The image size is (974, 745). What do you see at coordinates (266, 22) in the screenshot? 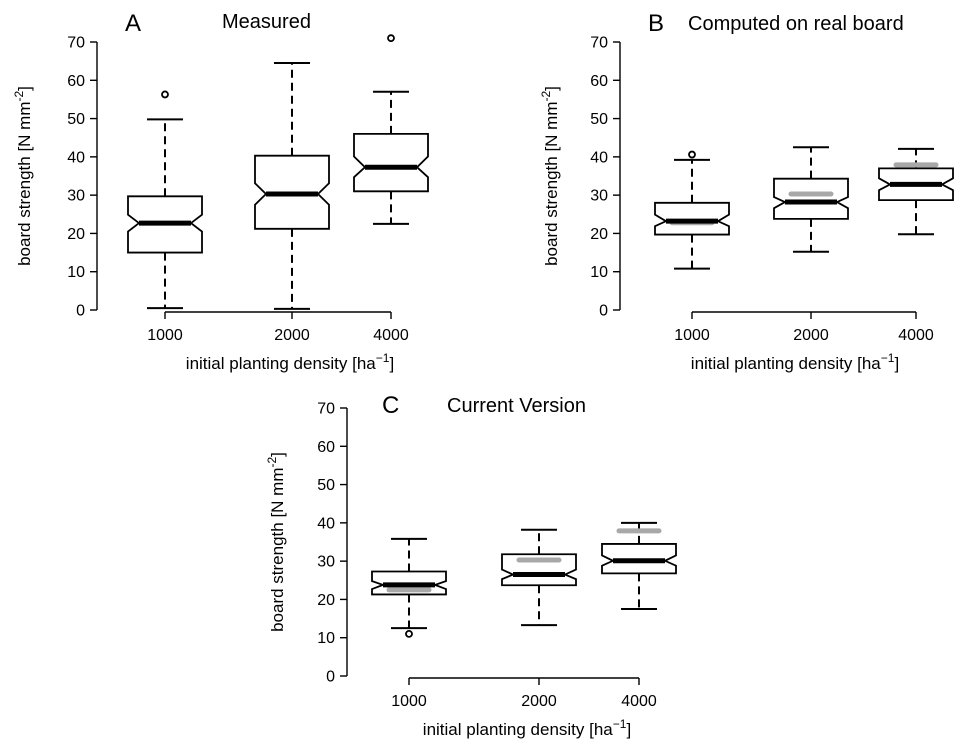
I see `panel-title: Measured` at bounding box center [266, 22].